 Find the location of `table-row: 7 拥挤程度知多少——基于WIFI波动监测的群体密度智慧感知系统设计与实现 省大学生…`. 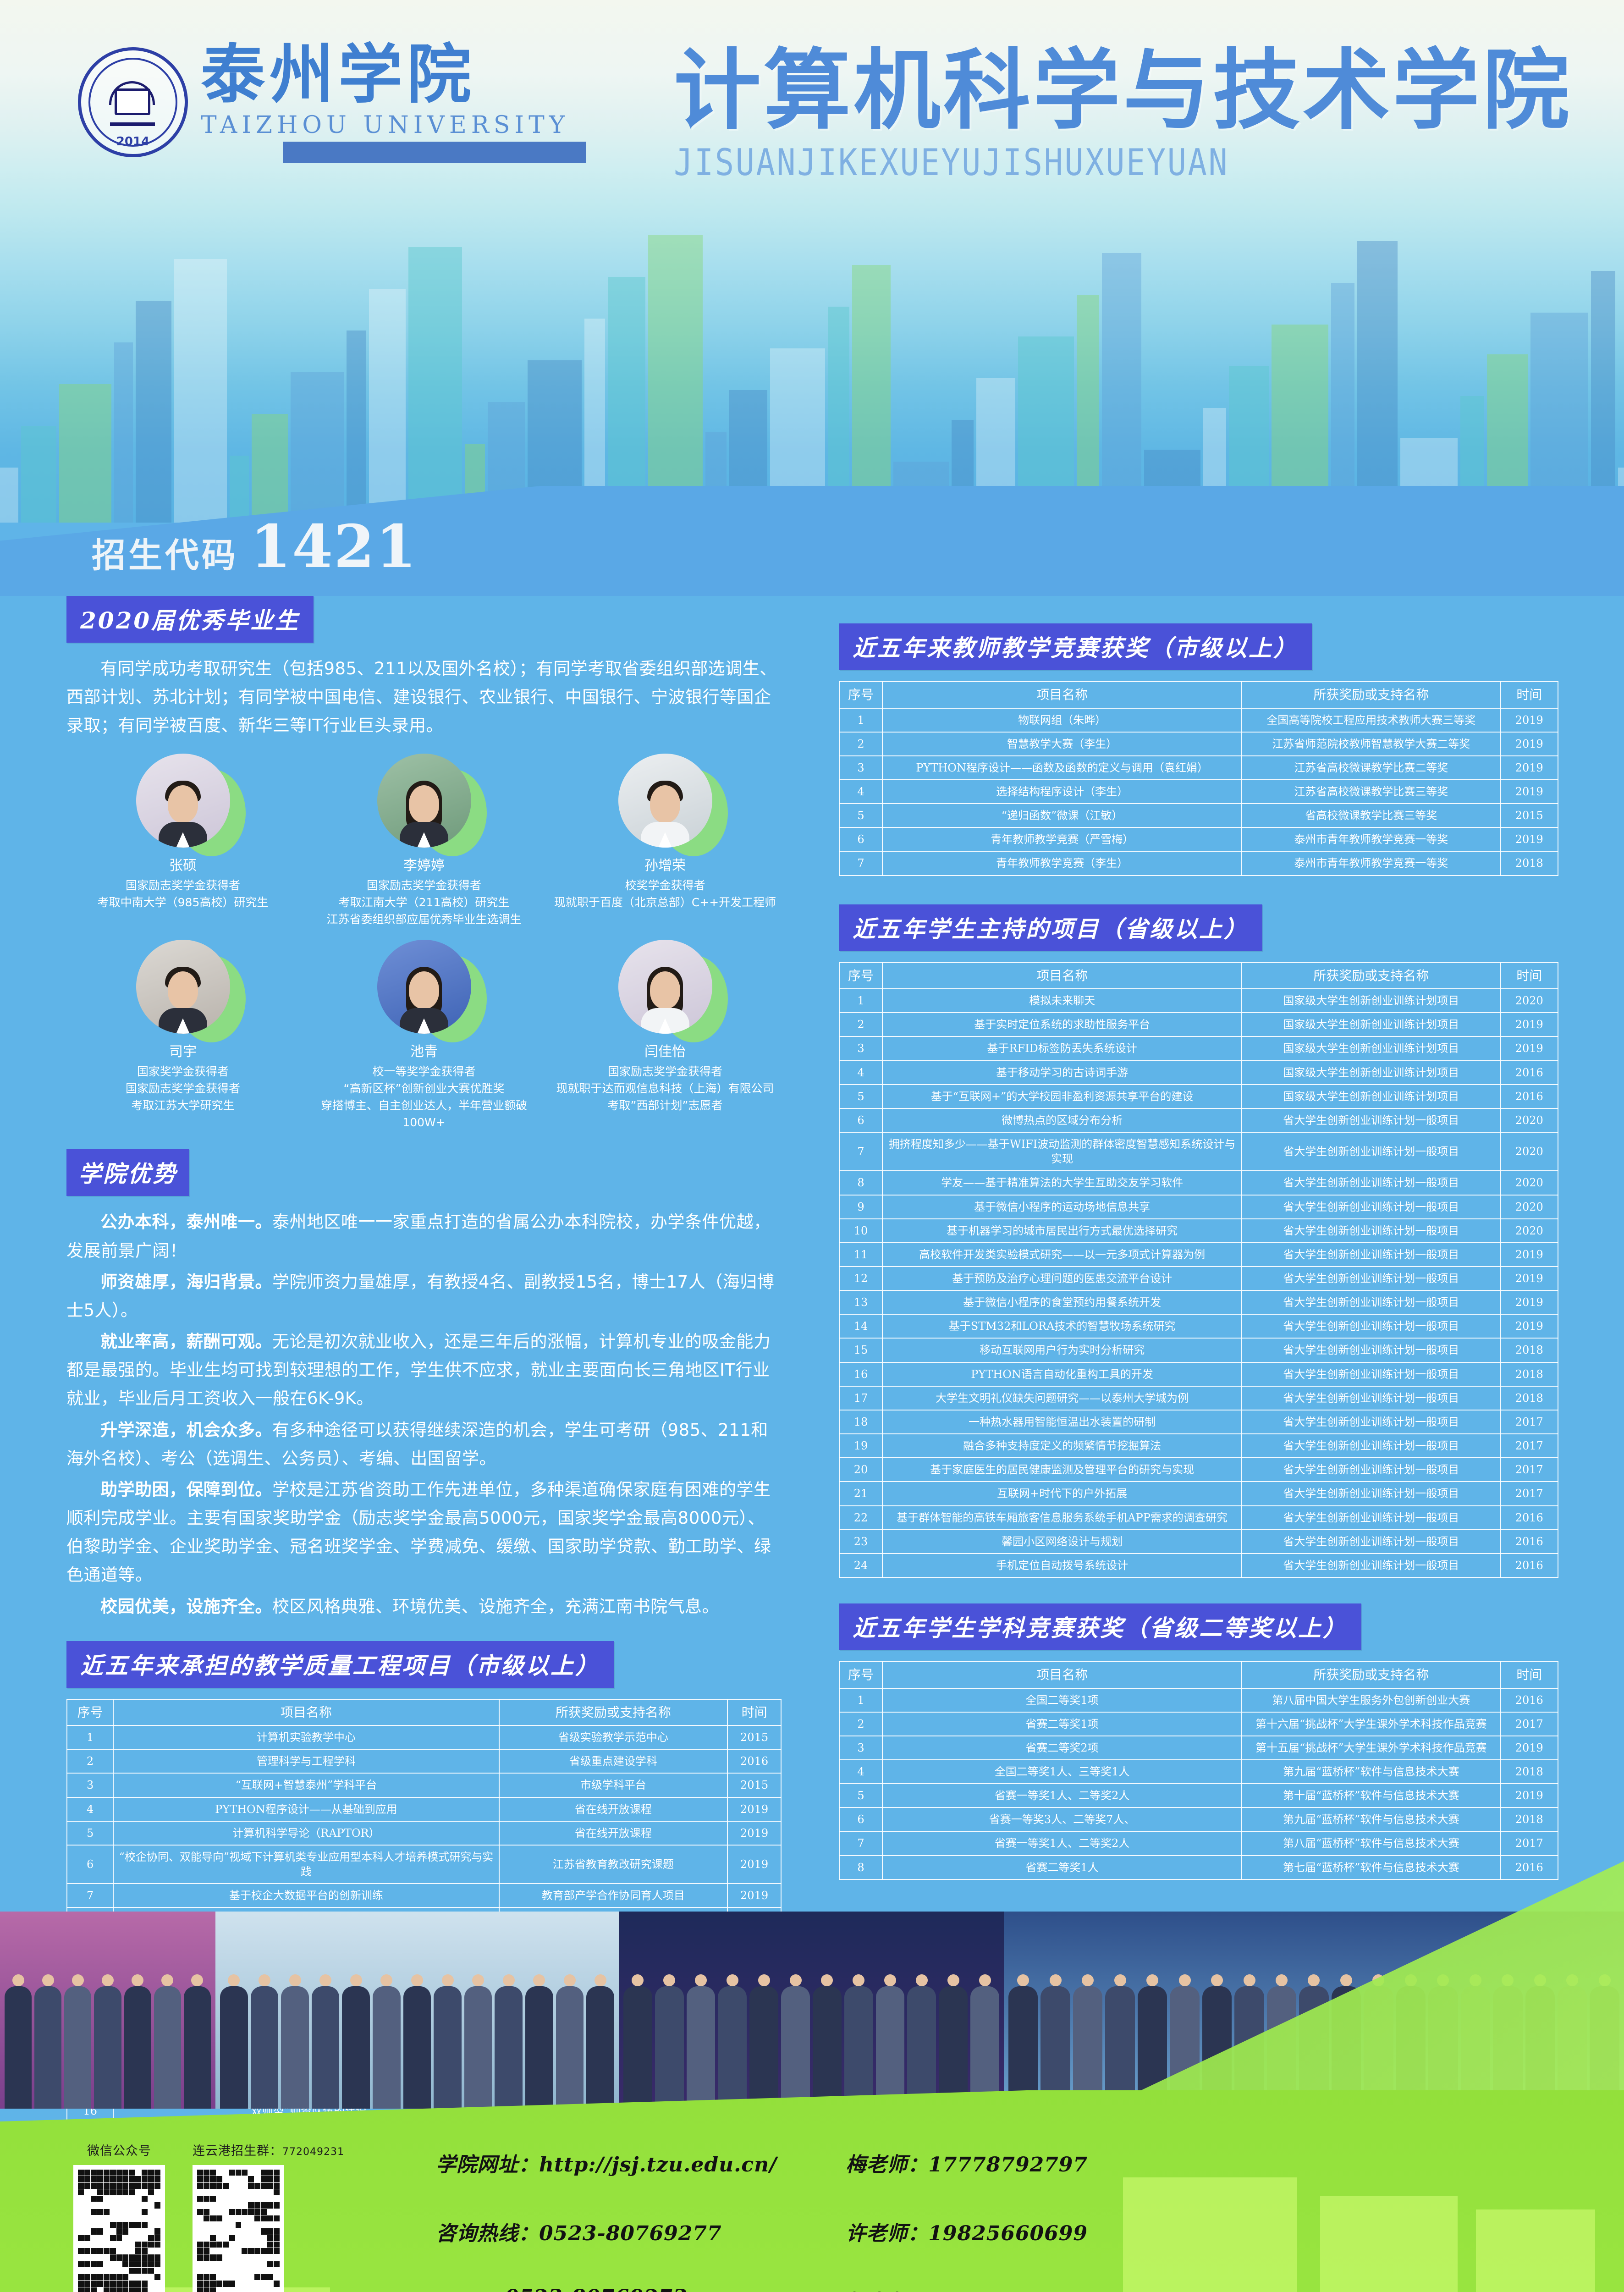

table-row: 7 拥挤程度知多少——基于WIFI波动监测的群体密度智慧感知系统设计与实现 省大学生… is located at coordinates (1198, 1152).